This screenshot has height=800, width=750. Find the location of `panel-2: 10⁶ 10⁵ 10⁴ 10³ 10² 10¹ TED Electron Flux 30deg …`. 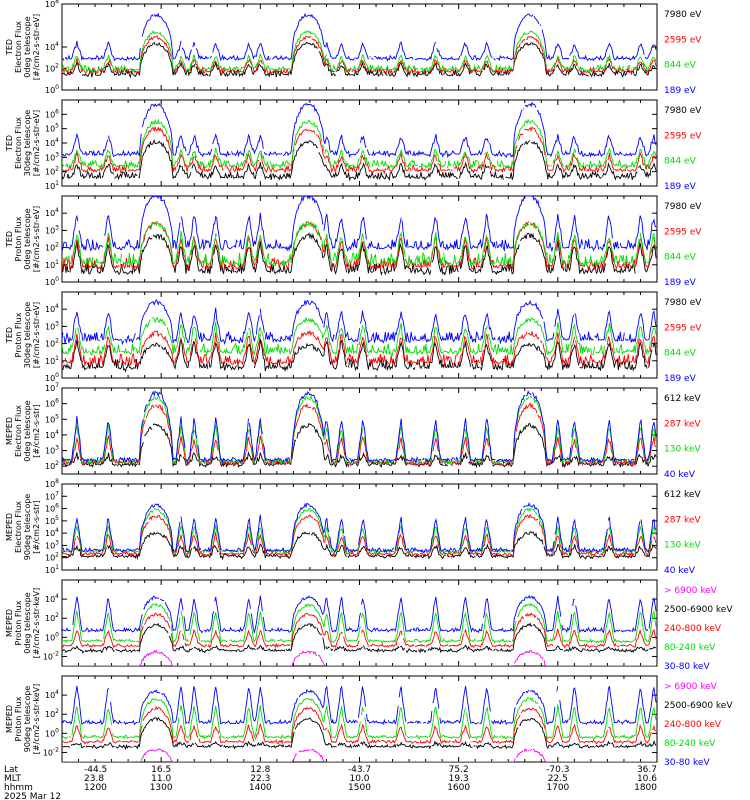

panel-2: 10⁶ 10⁵ 10⁴ 10³ 10² 10¹ TED Electron Flux 30deg … is located at coordinates (353, 145).